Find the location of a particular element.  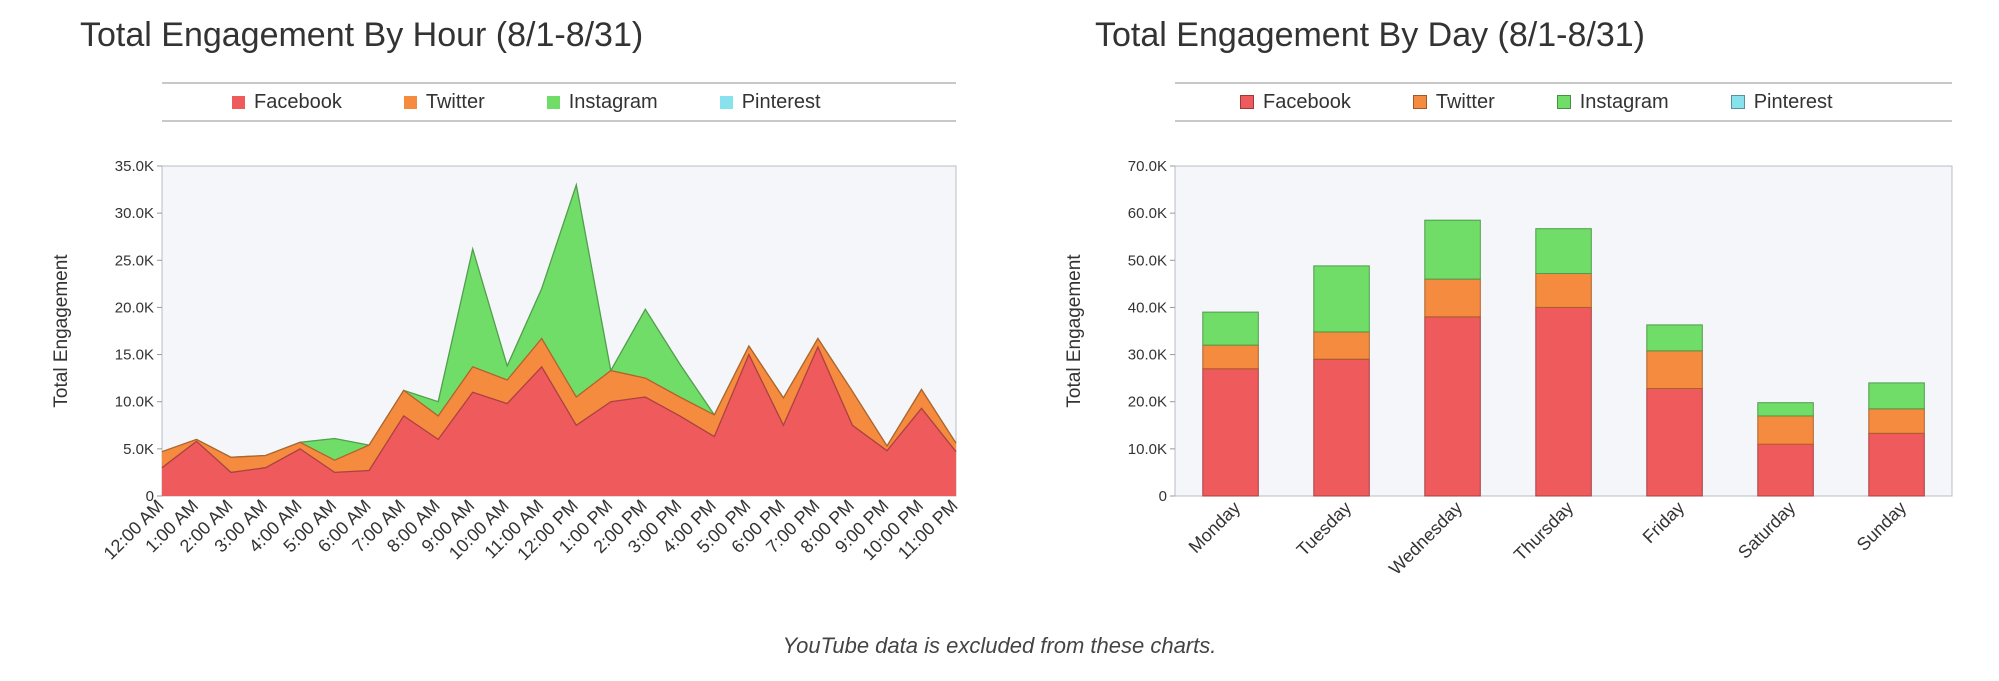

bar-twitter-thursday is located at coordinates (1563, 290).